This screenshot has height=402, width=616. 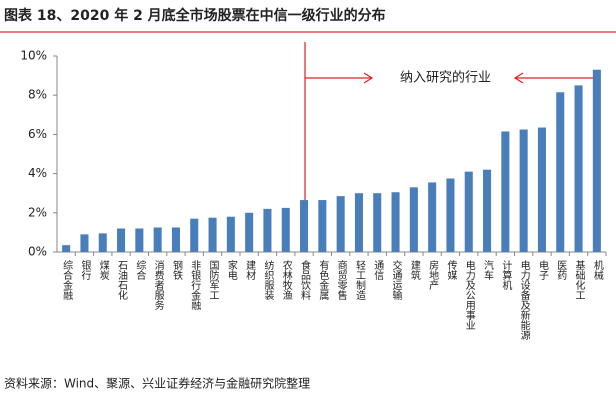 I want to click on x-tick-label: 农林牧渔, so click(x=286, y=280).